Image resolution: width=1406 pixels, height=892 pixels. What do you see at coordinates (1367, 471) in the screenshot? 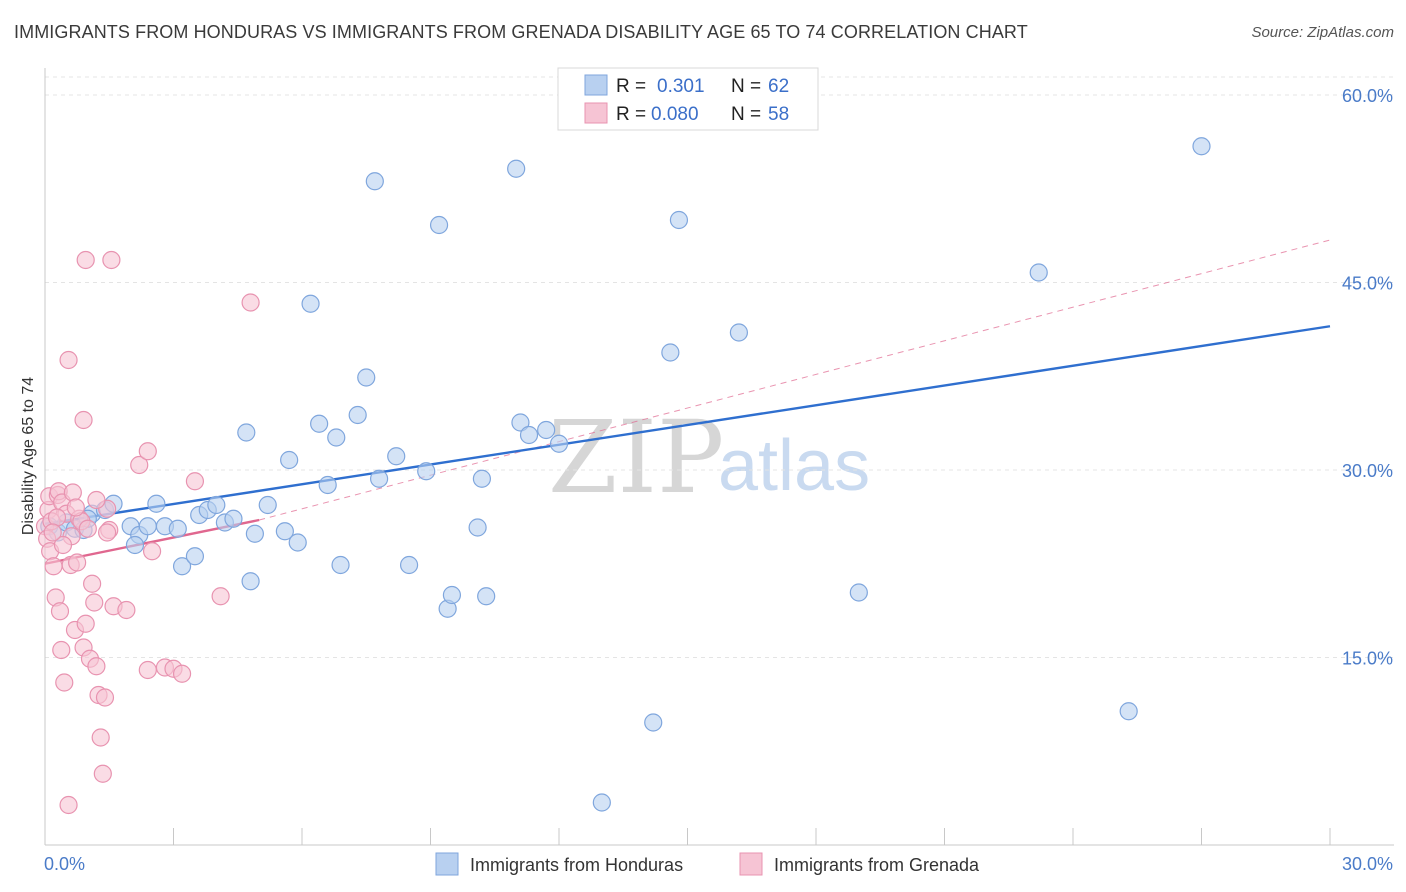
I see `y-tick-label-30: 30.0%` at bounding box center [1367, 471].